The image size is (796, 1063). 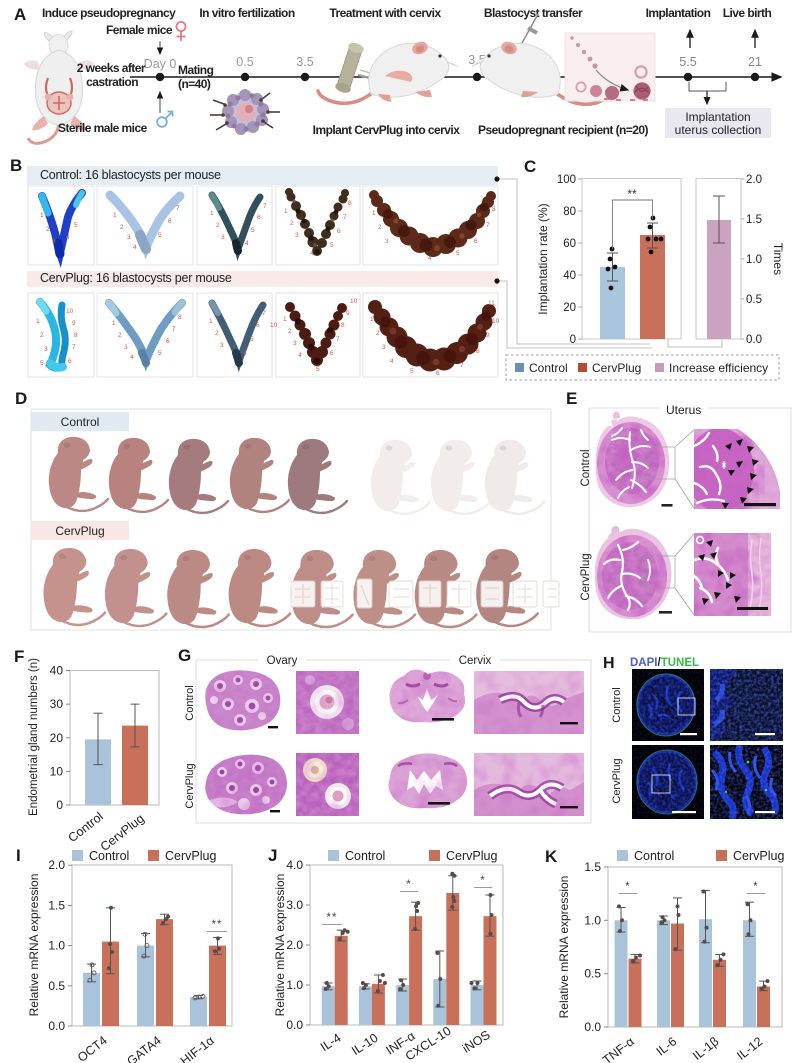 I want to click on svg-text: 60, so click(x=569, y=244).